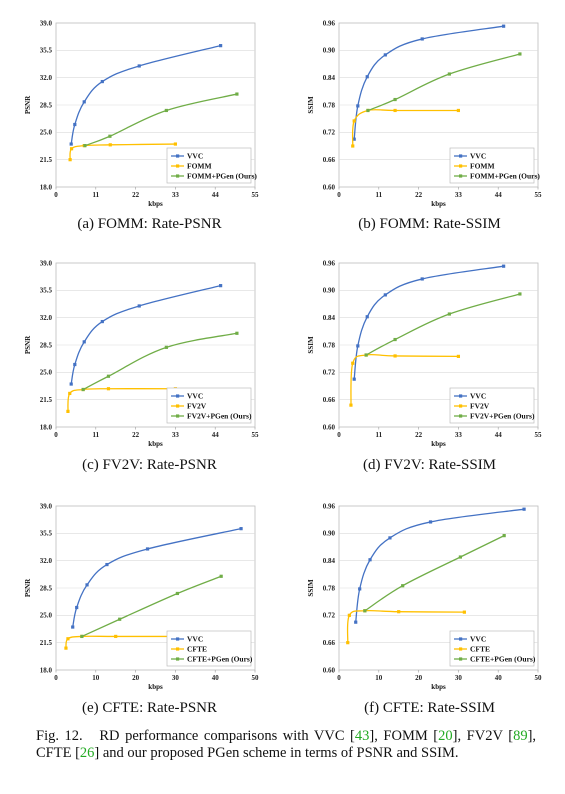 The height and width of the screenshot is (794, 565). I want to click on y-tick-label: 0.96, so click(329, 263).